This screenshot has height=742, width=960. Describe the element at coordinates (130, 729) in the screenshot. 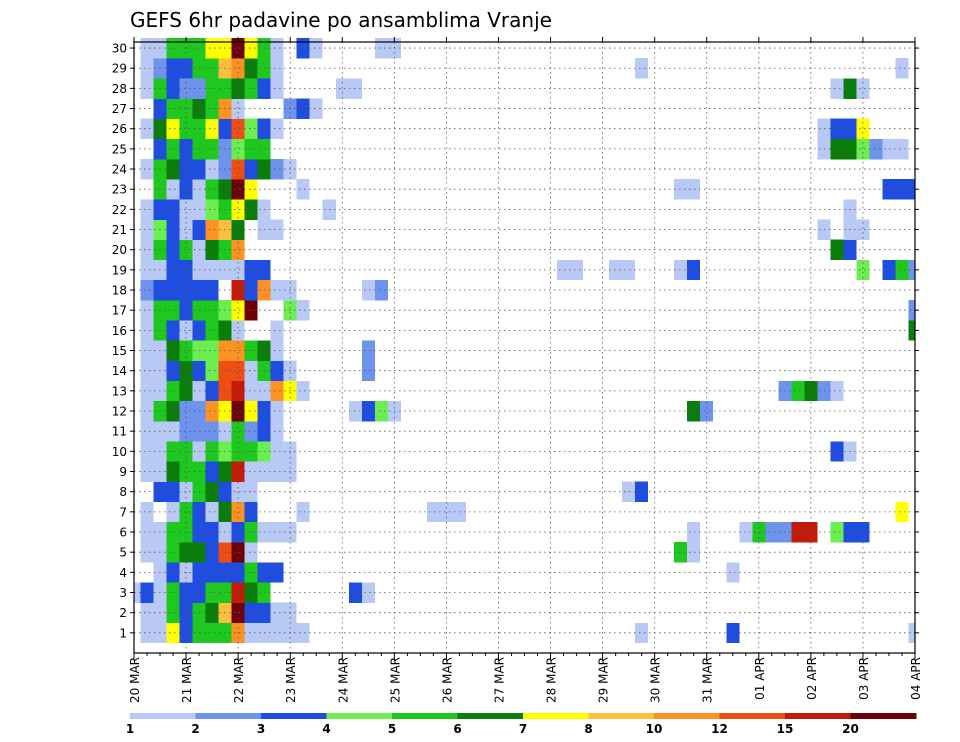

I see `colorbar-label: 1` at that location.